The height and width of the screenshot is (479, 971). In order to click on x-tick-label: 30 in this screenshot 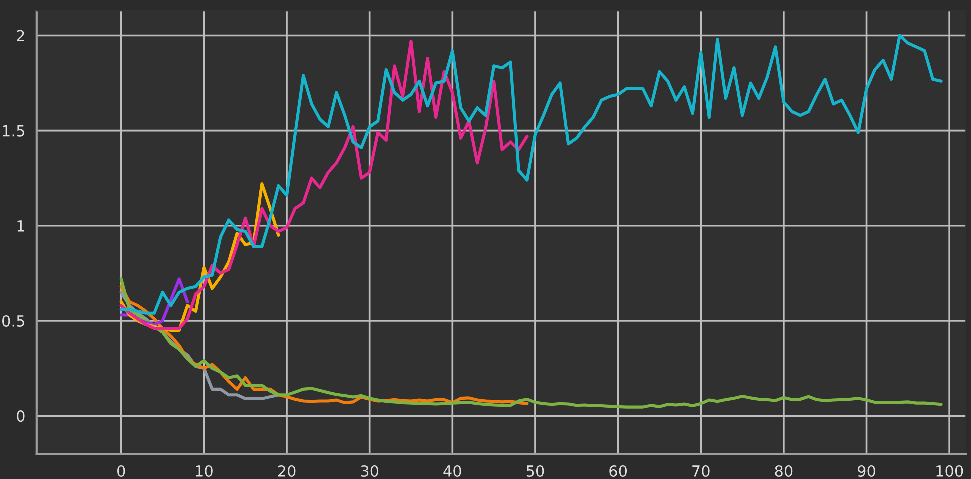, I will do `click(370, 471)`.